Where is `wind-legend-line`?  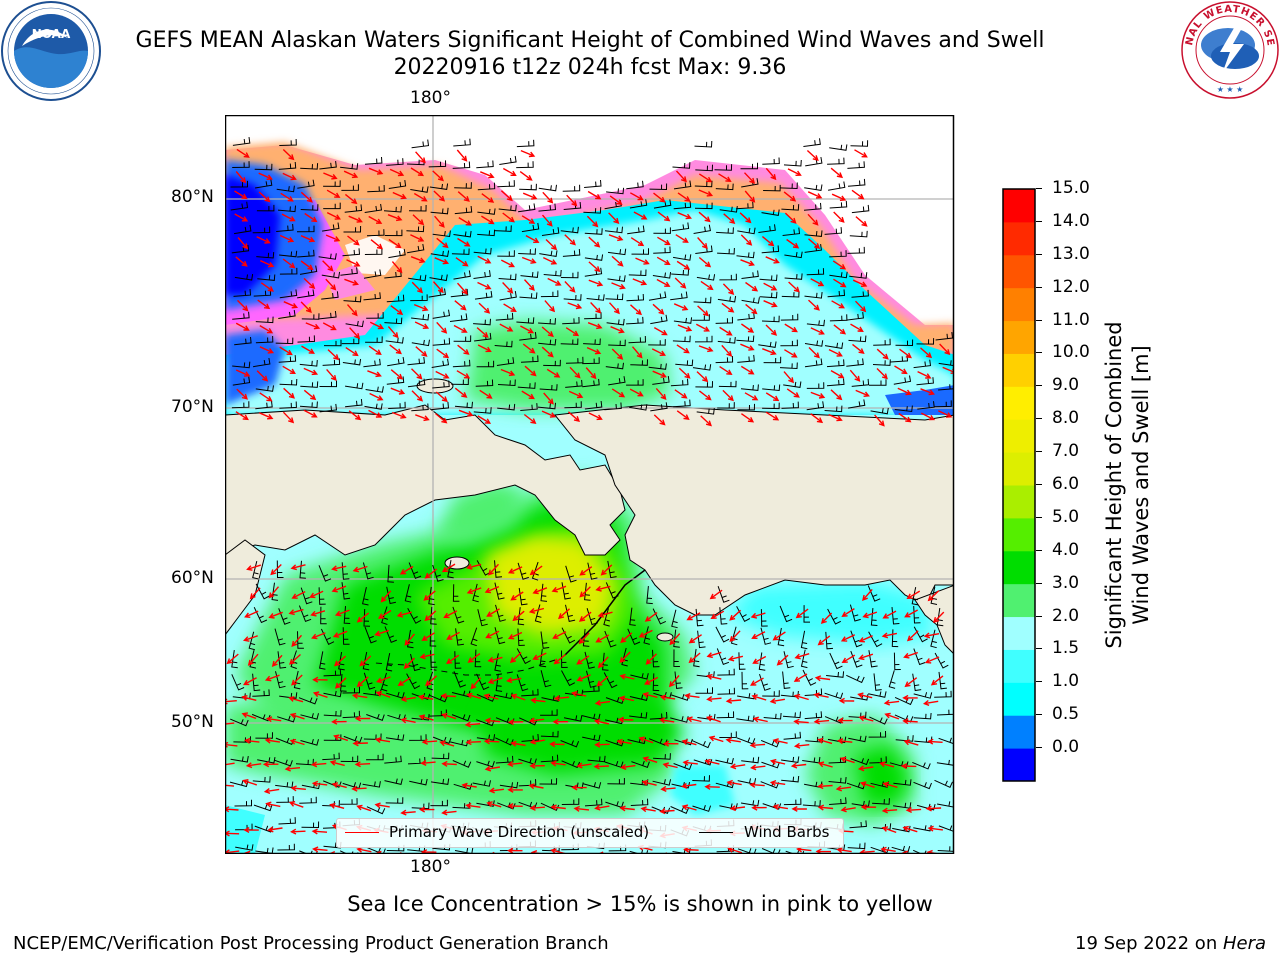 wind-legend-line is located at coordinates (716, 832).